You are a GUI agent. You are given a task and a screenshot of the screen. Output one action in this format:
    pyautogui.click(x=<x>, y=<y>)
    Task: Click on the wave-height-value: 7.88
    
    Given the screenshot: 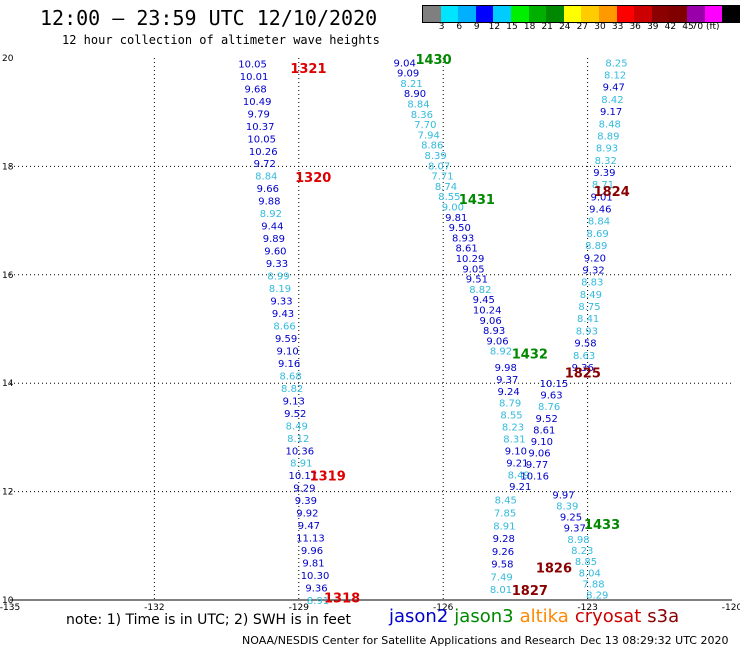 What is the action you would take?
    pyautogui.click(x=593, y=584)
    